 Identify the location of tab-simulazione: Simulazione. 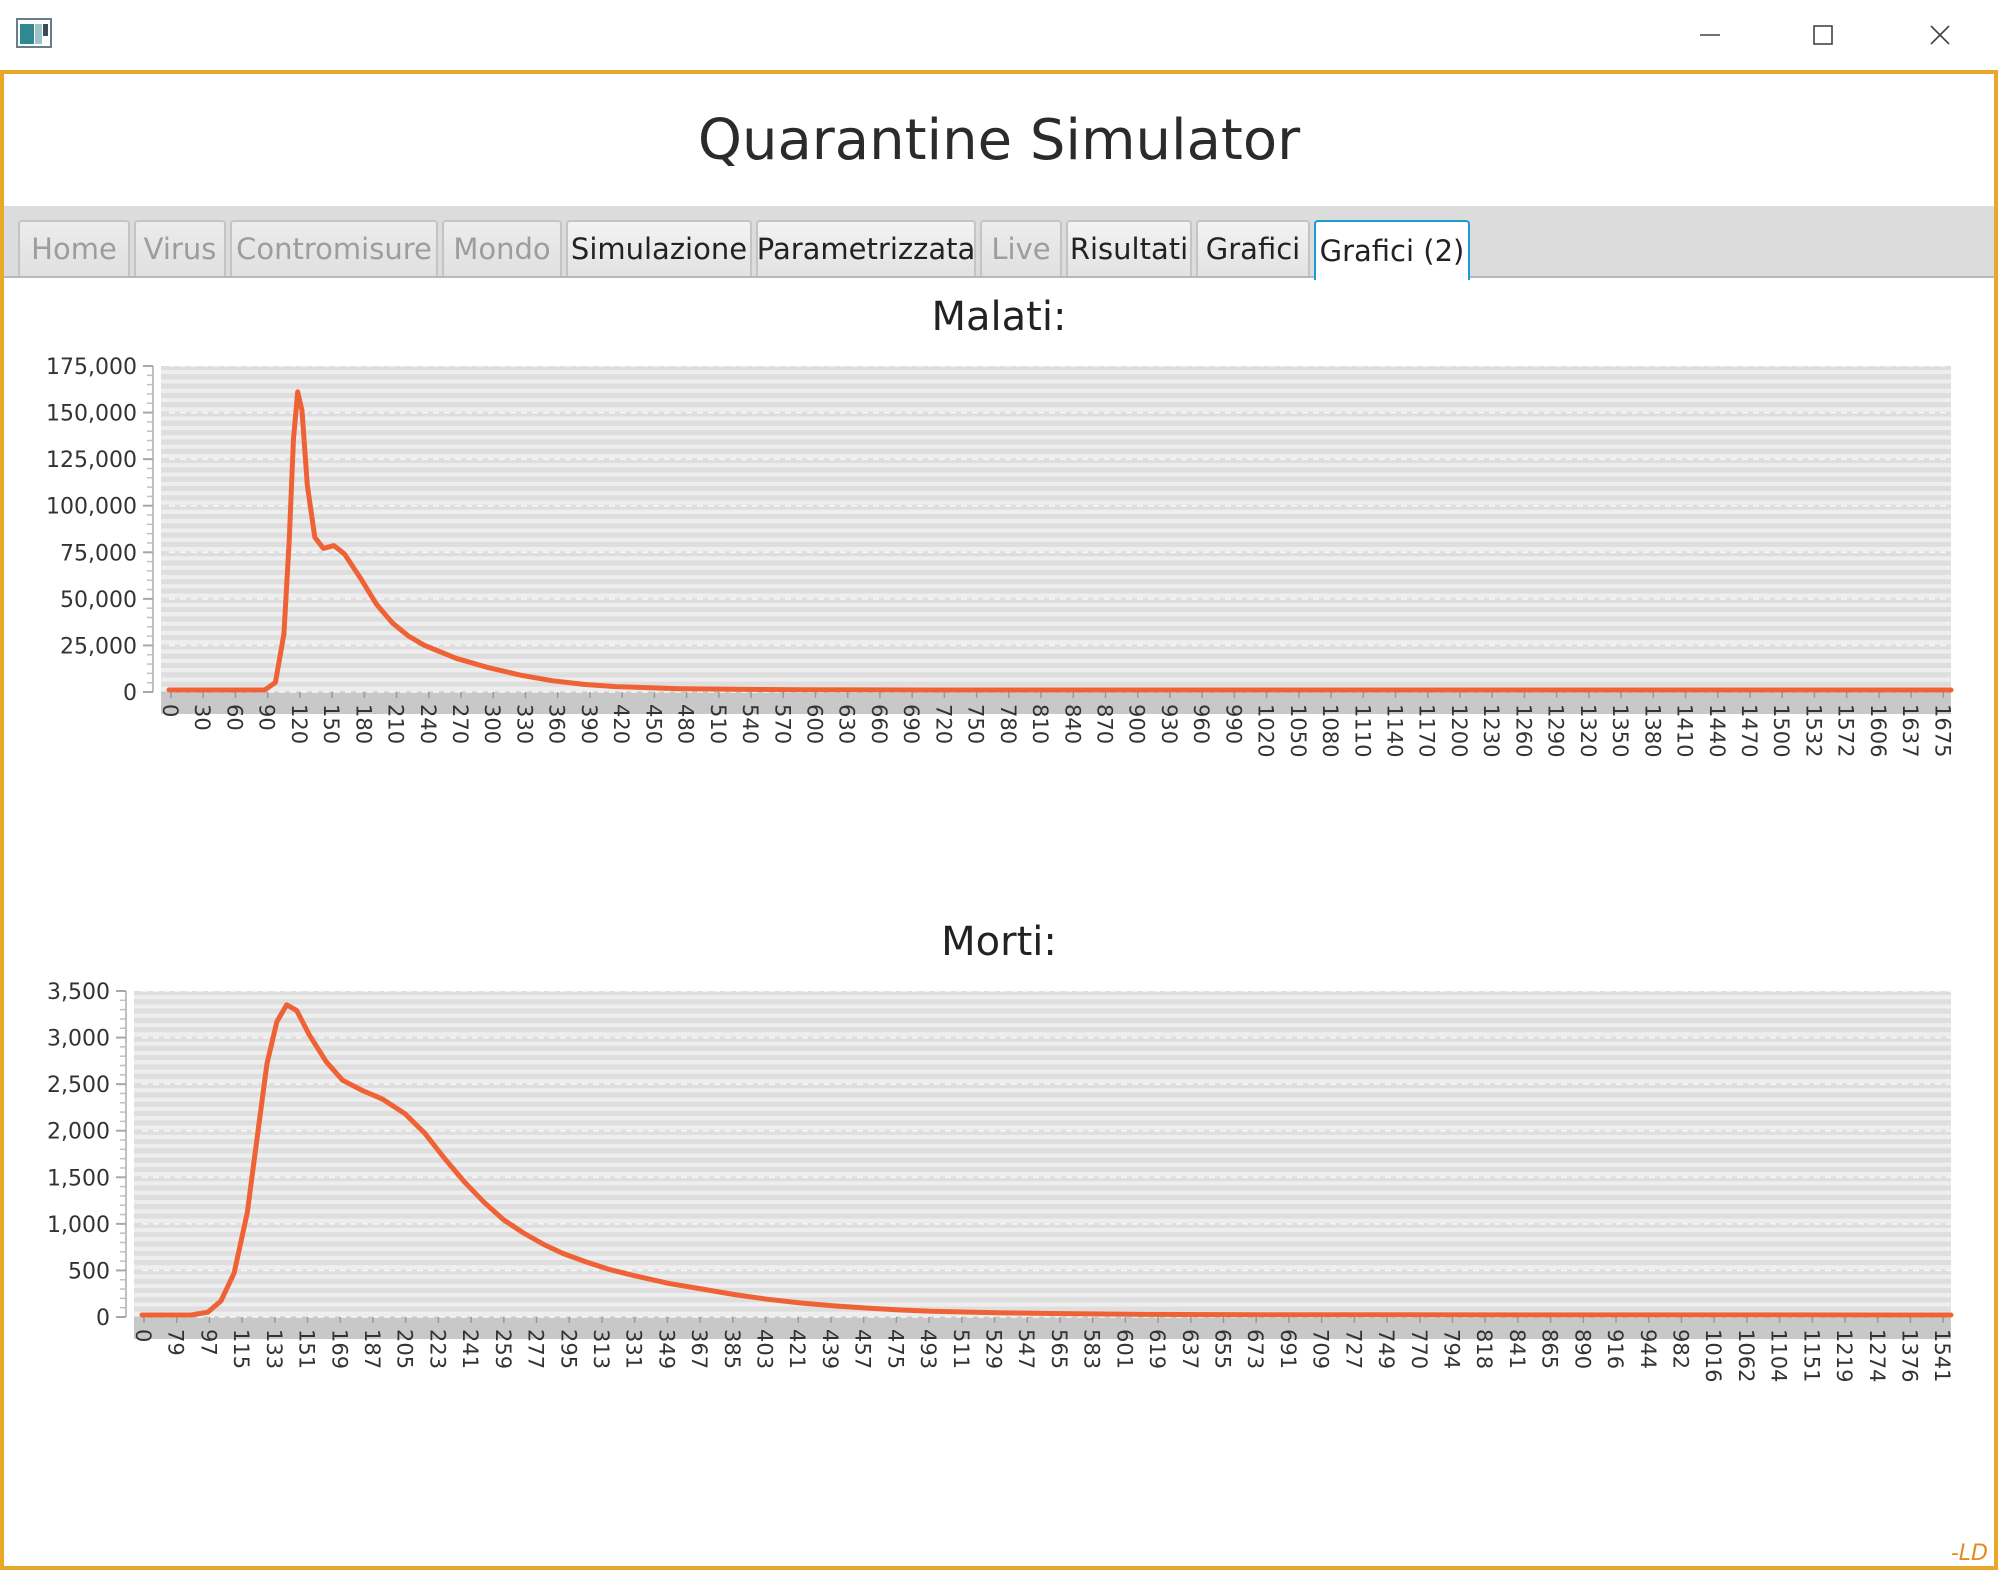
(659, 248).